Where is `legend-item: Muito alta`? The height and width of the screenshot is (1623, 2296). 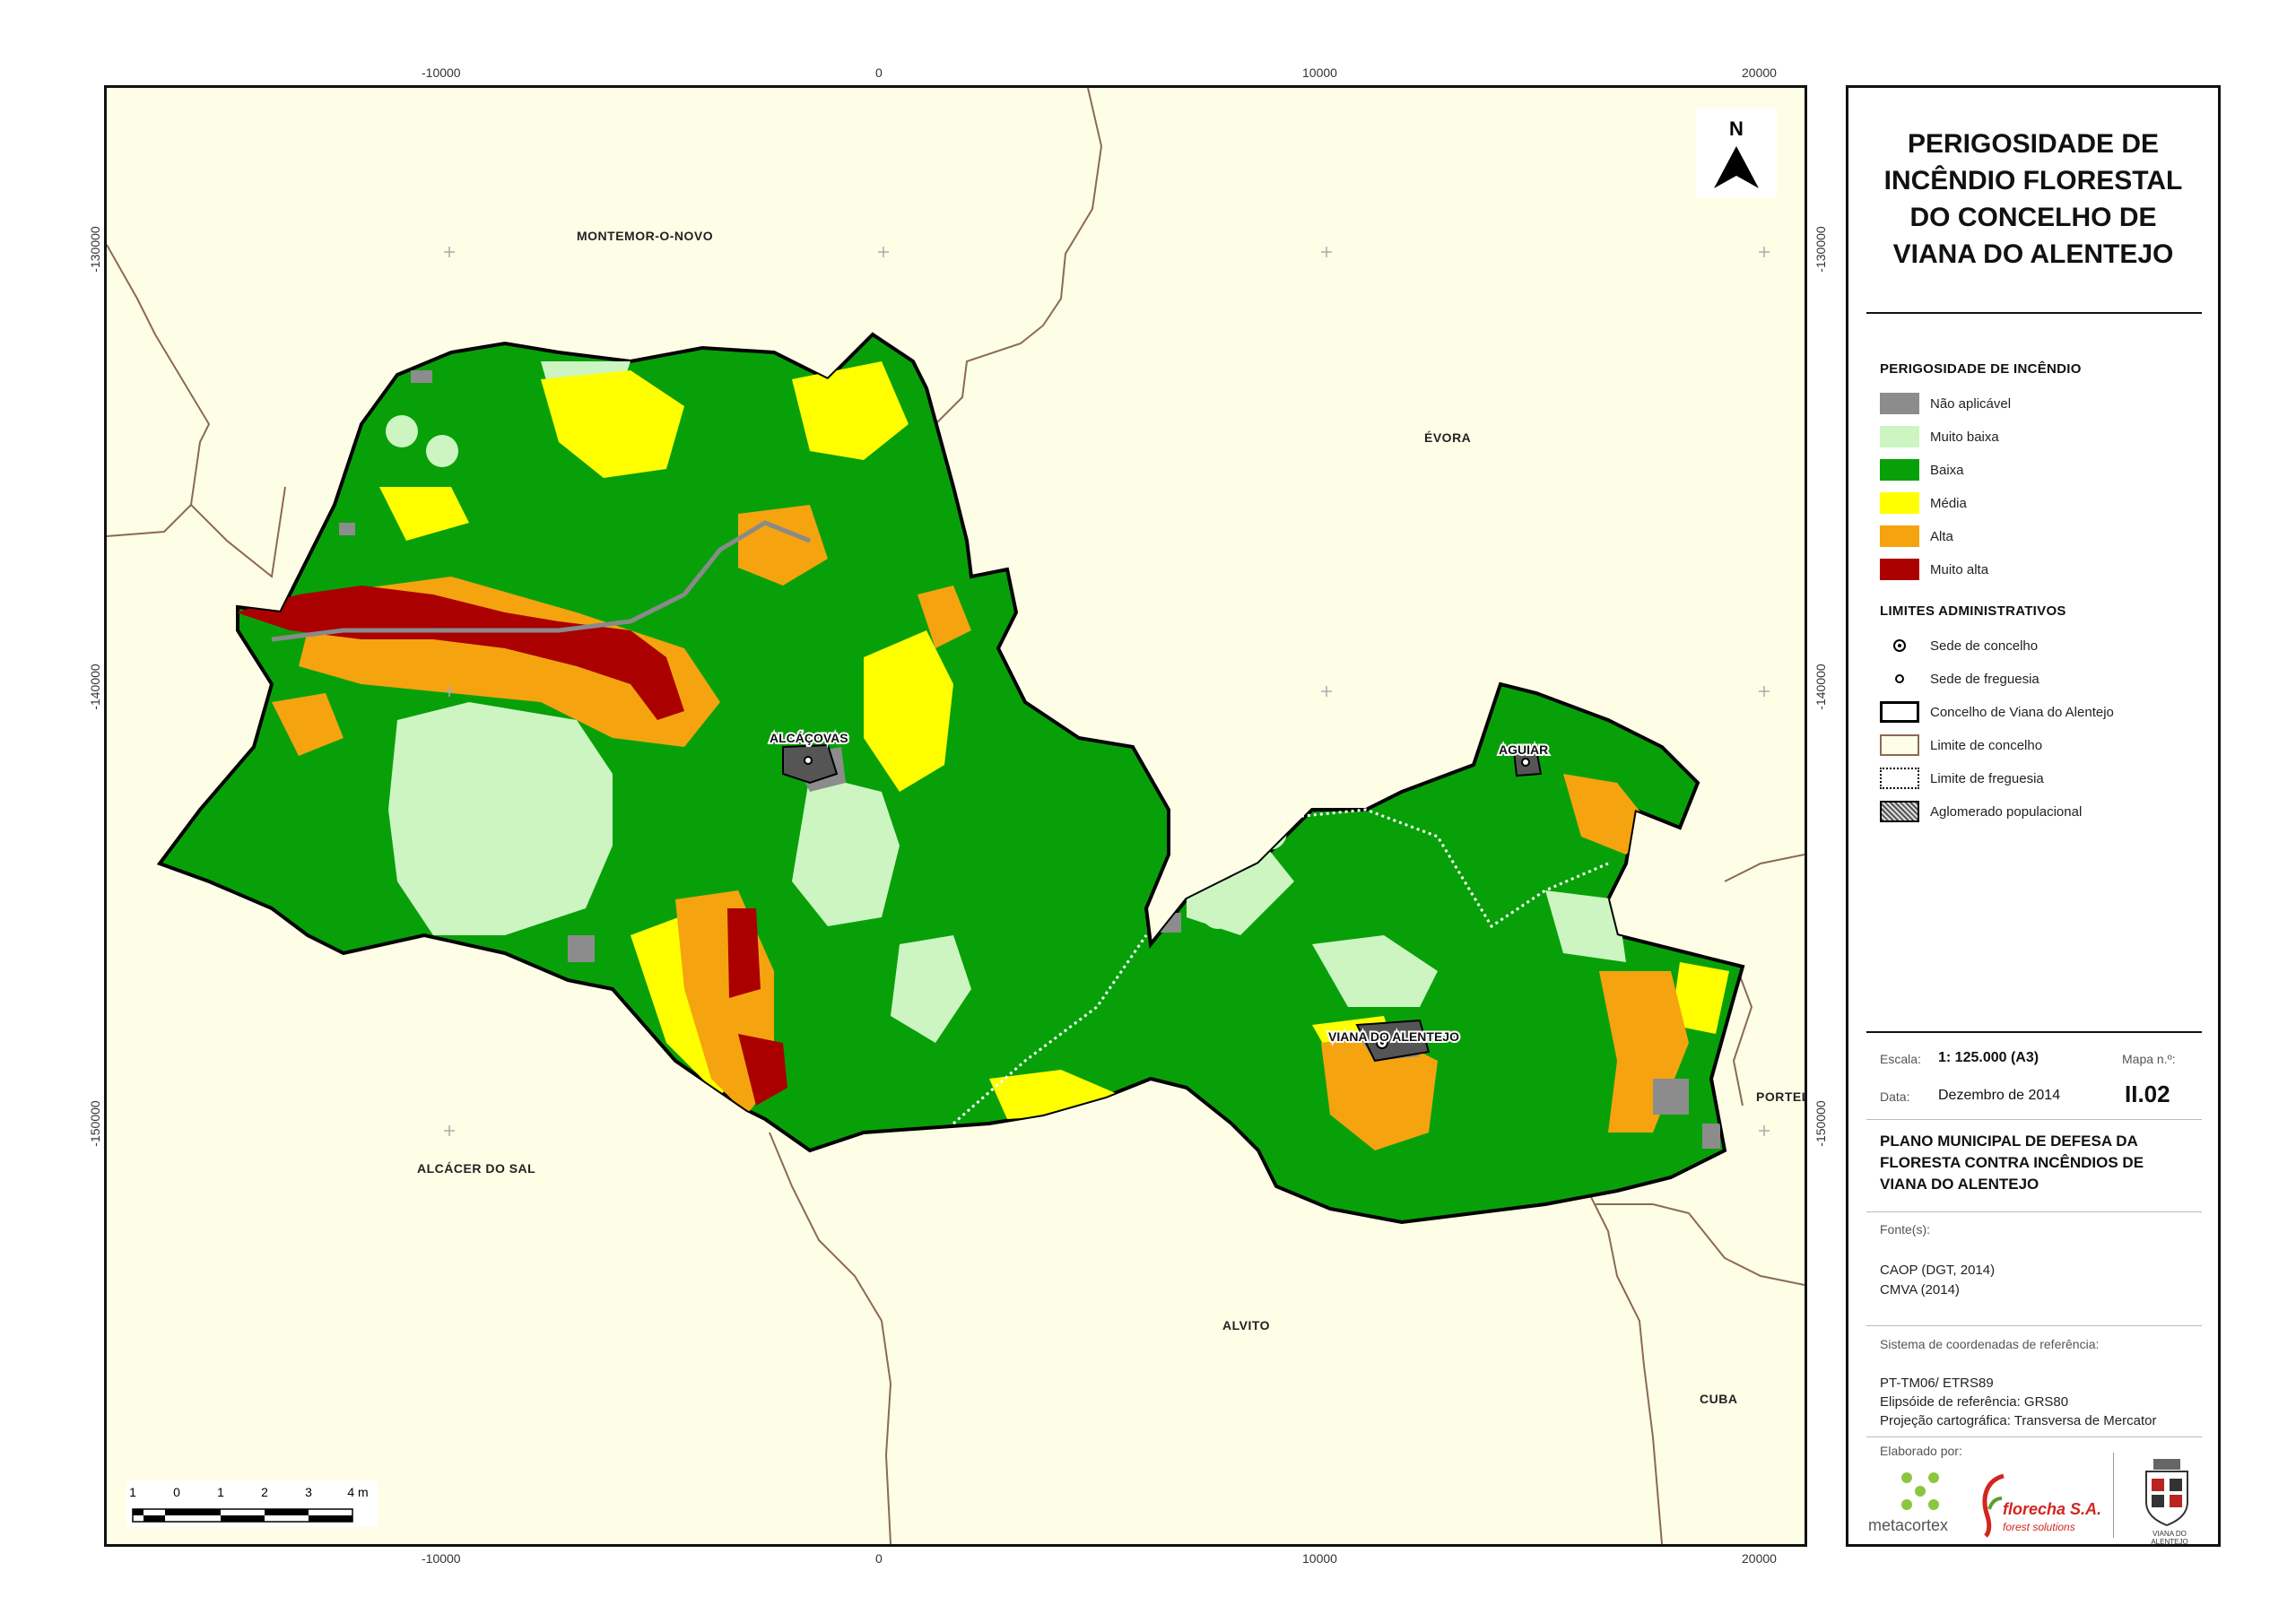 legend-item: Muito alta is located at coordinates (1934, 569).